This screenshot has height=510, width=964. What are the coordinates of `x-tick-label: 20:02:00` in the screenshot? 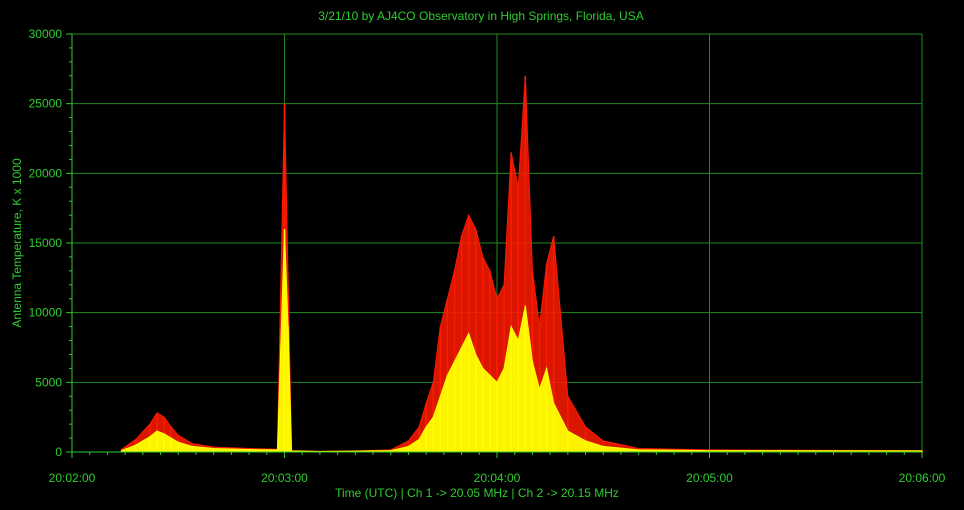 It's located at (72, 478).